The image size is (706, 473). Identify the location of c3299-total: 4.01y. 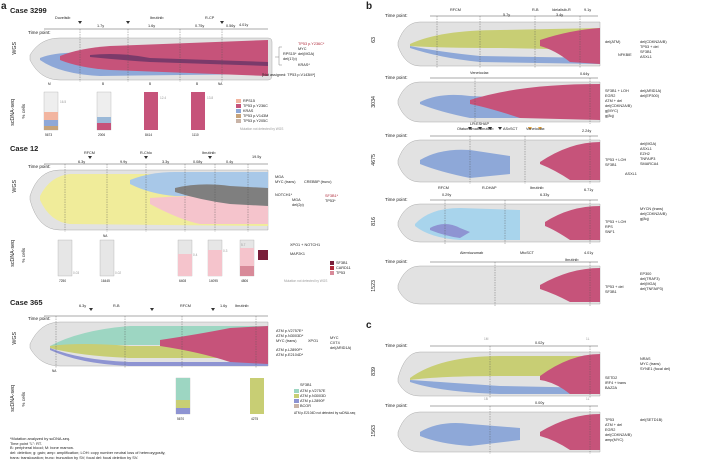
(244, 25).